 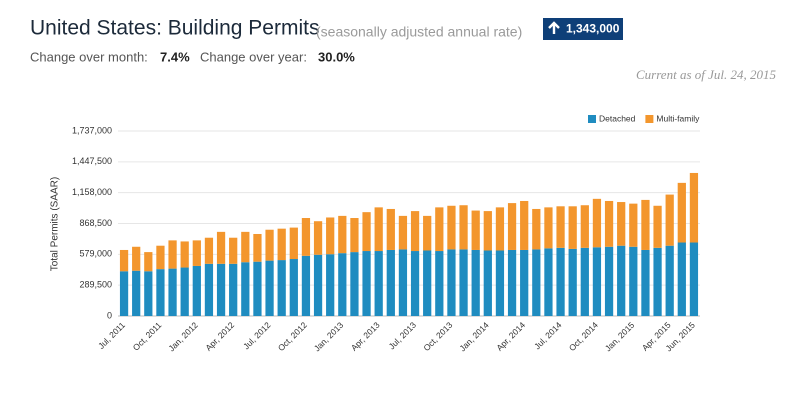 I want to click on x-tick-label: Apr, 2013, so click(x=365, y=336).